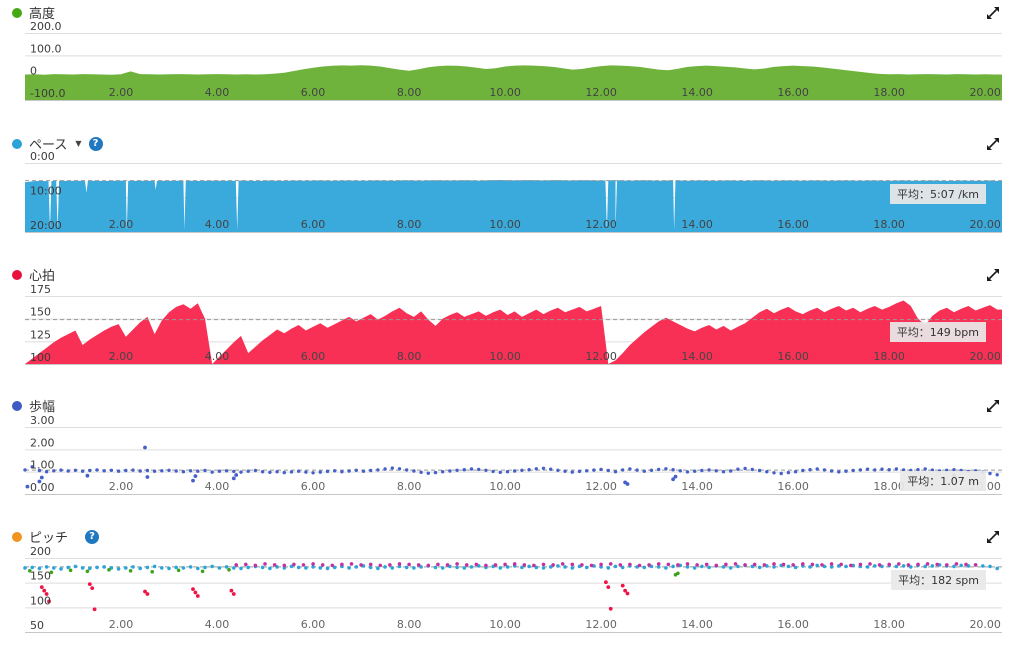 This screenshot has height=646, width=1024. What do you see at coordinates (17, 536) in the screenshot?
I see `cadence-series-dot-icon` at bounding box center [17, 536].